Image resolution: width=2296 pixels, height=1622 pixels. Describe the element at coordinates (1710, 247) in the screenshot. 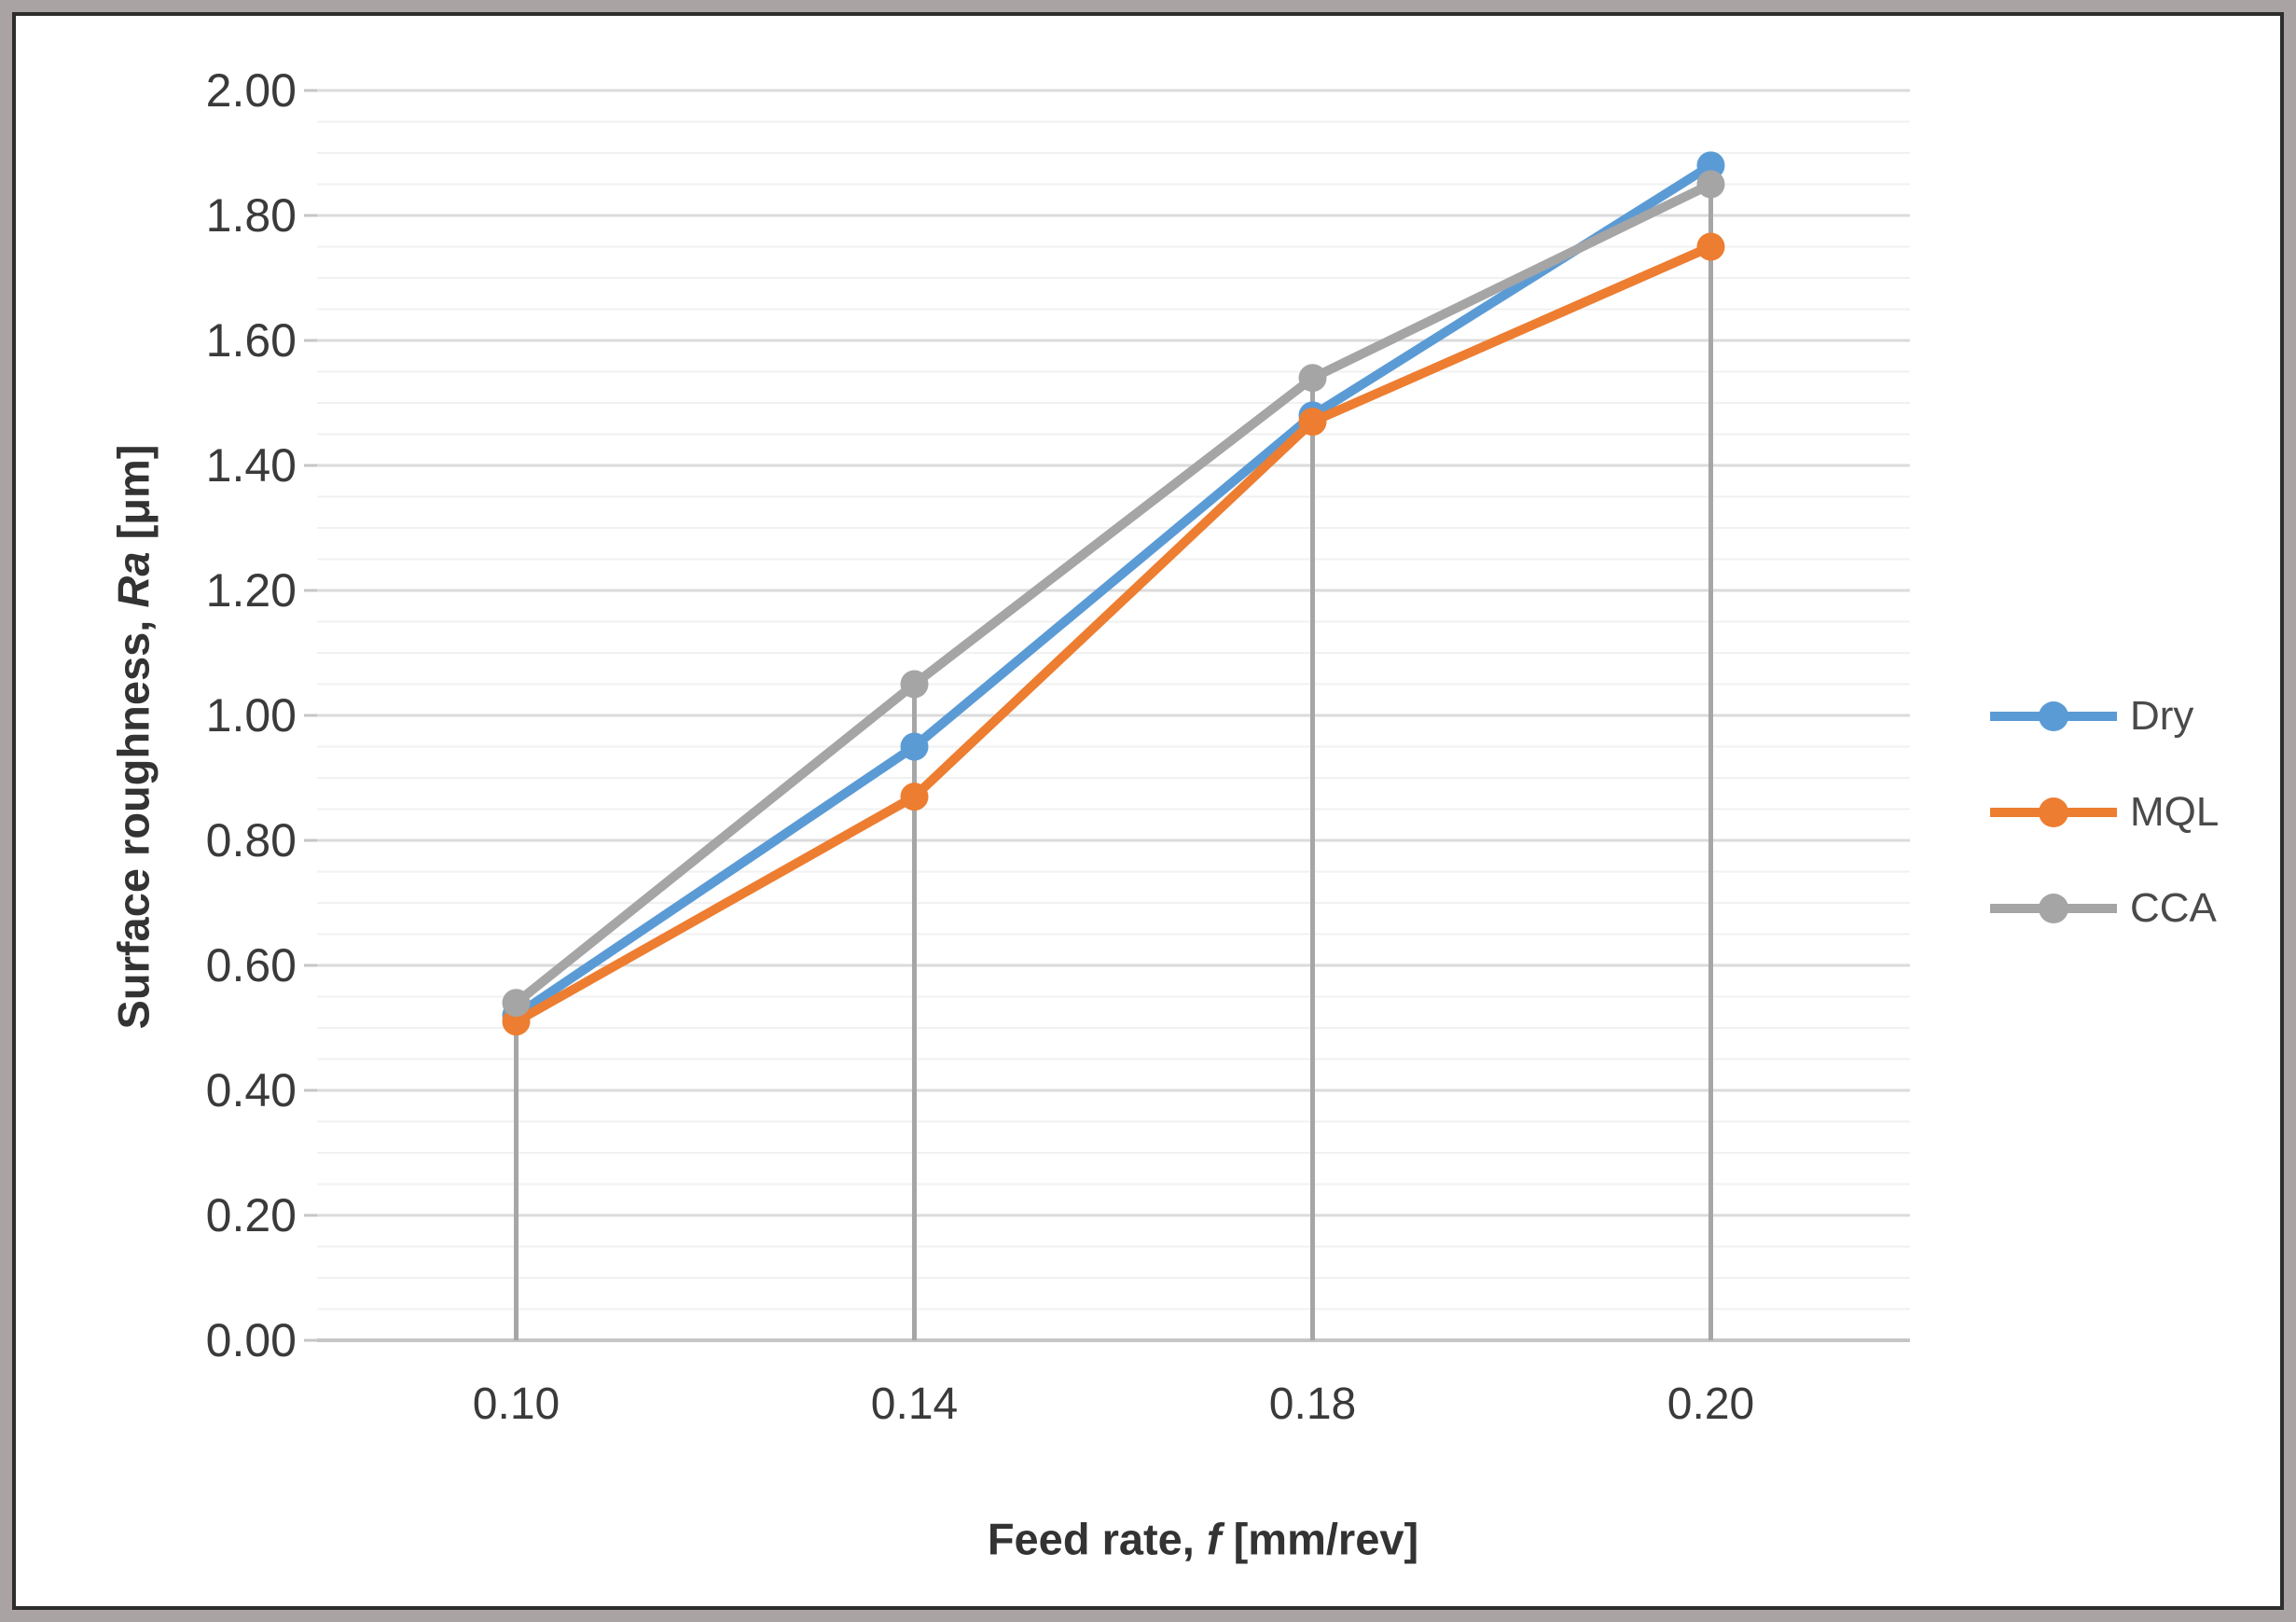

I see `data-point-mql-0.20` at that location.